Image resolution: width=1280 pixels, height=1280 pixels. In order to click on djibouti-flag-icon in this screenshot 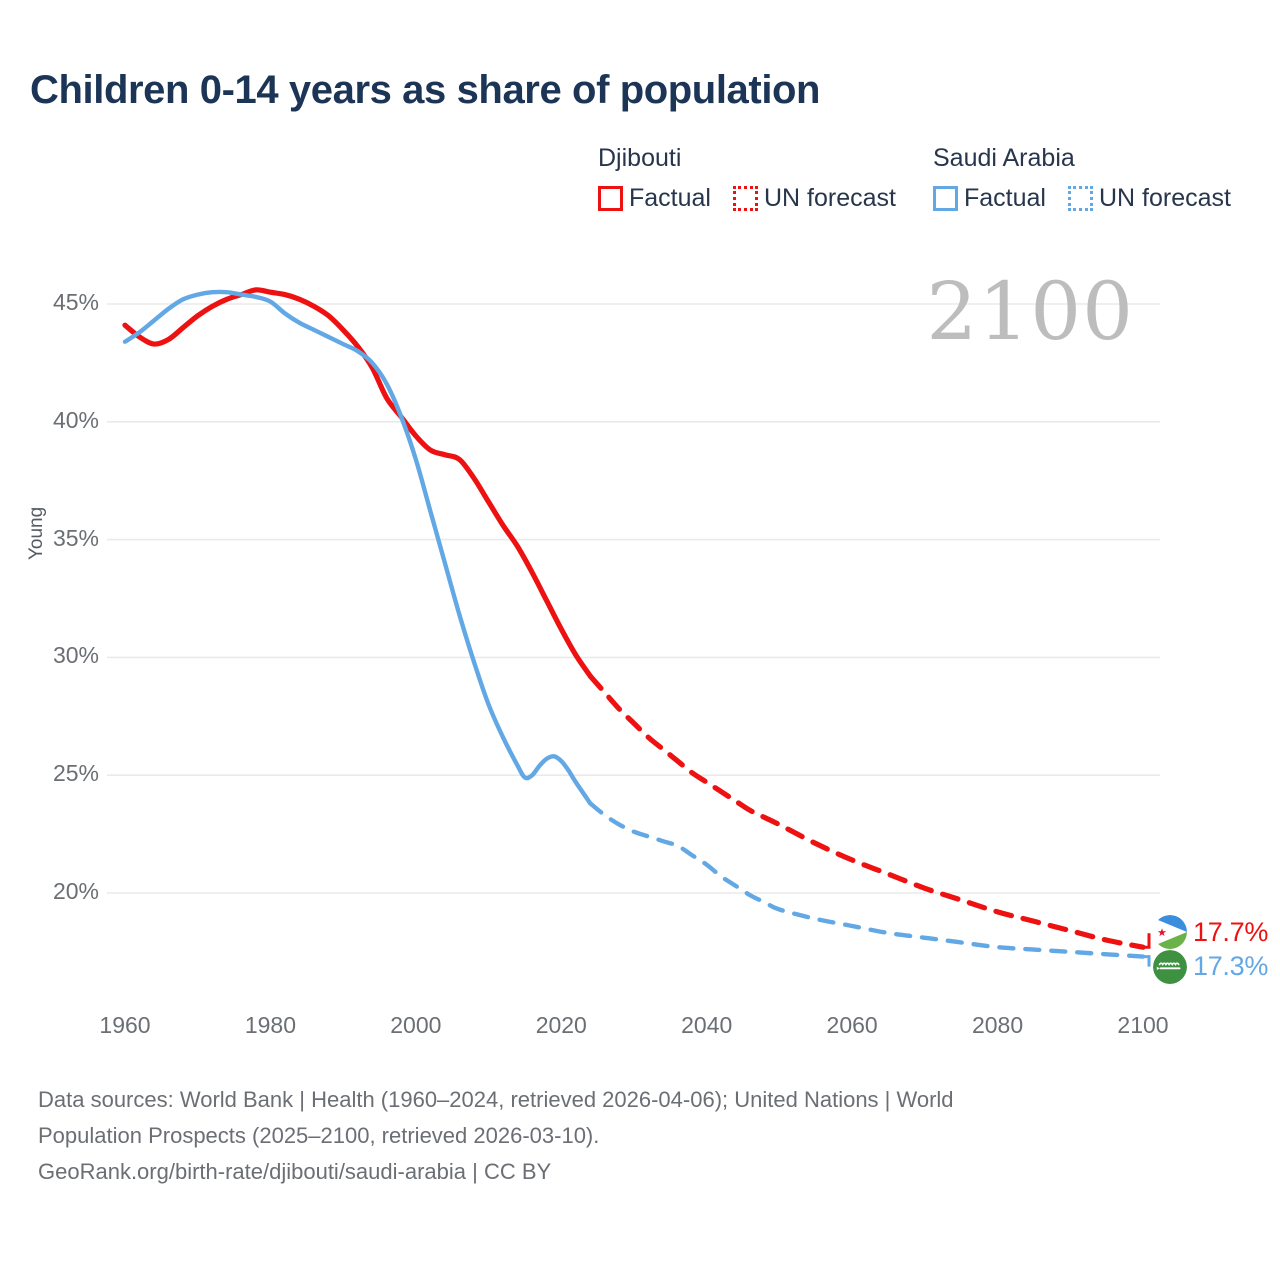, I will do `click(1170, 932)`.